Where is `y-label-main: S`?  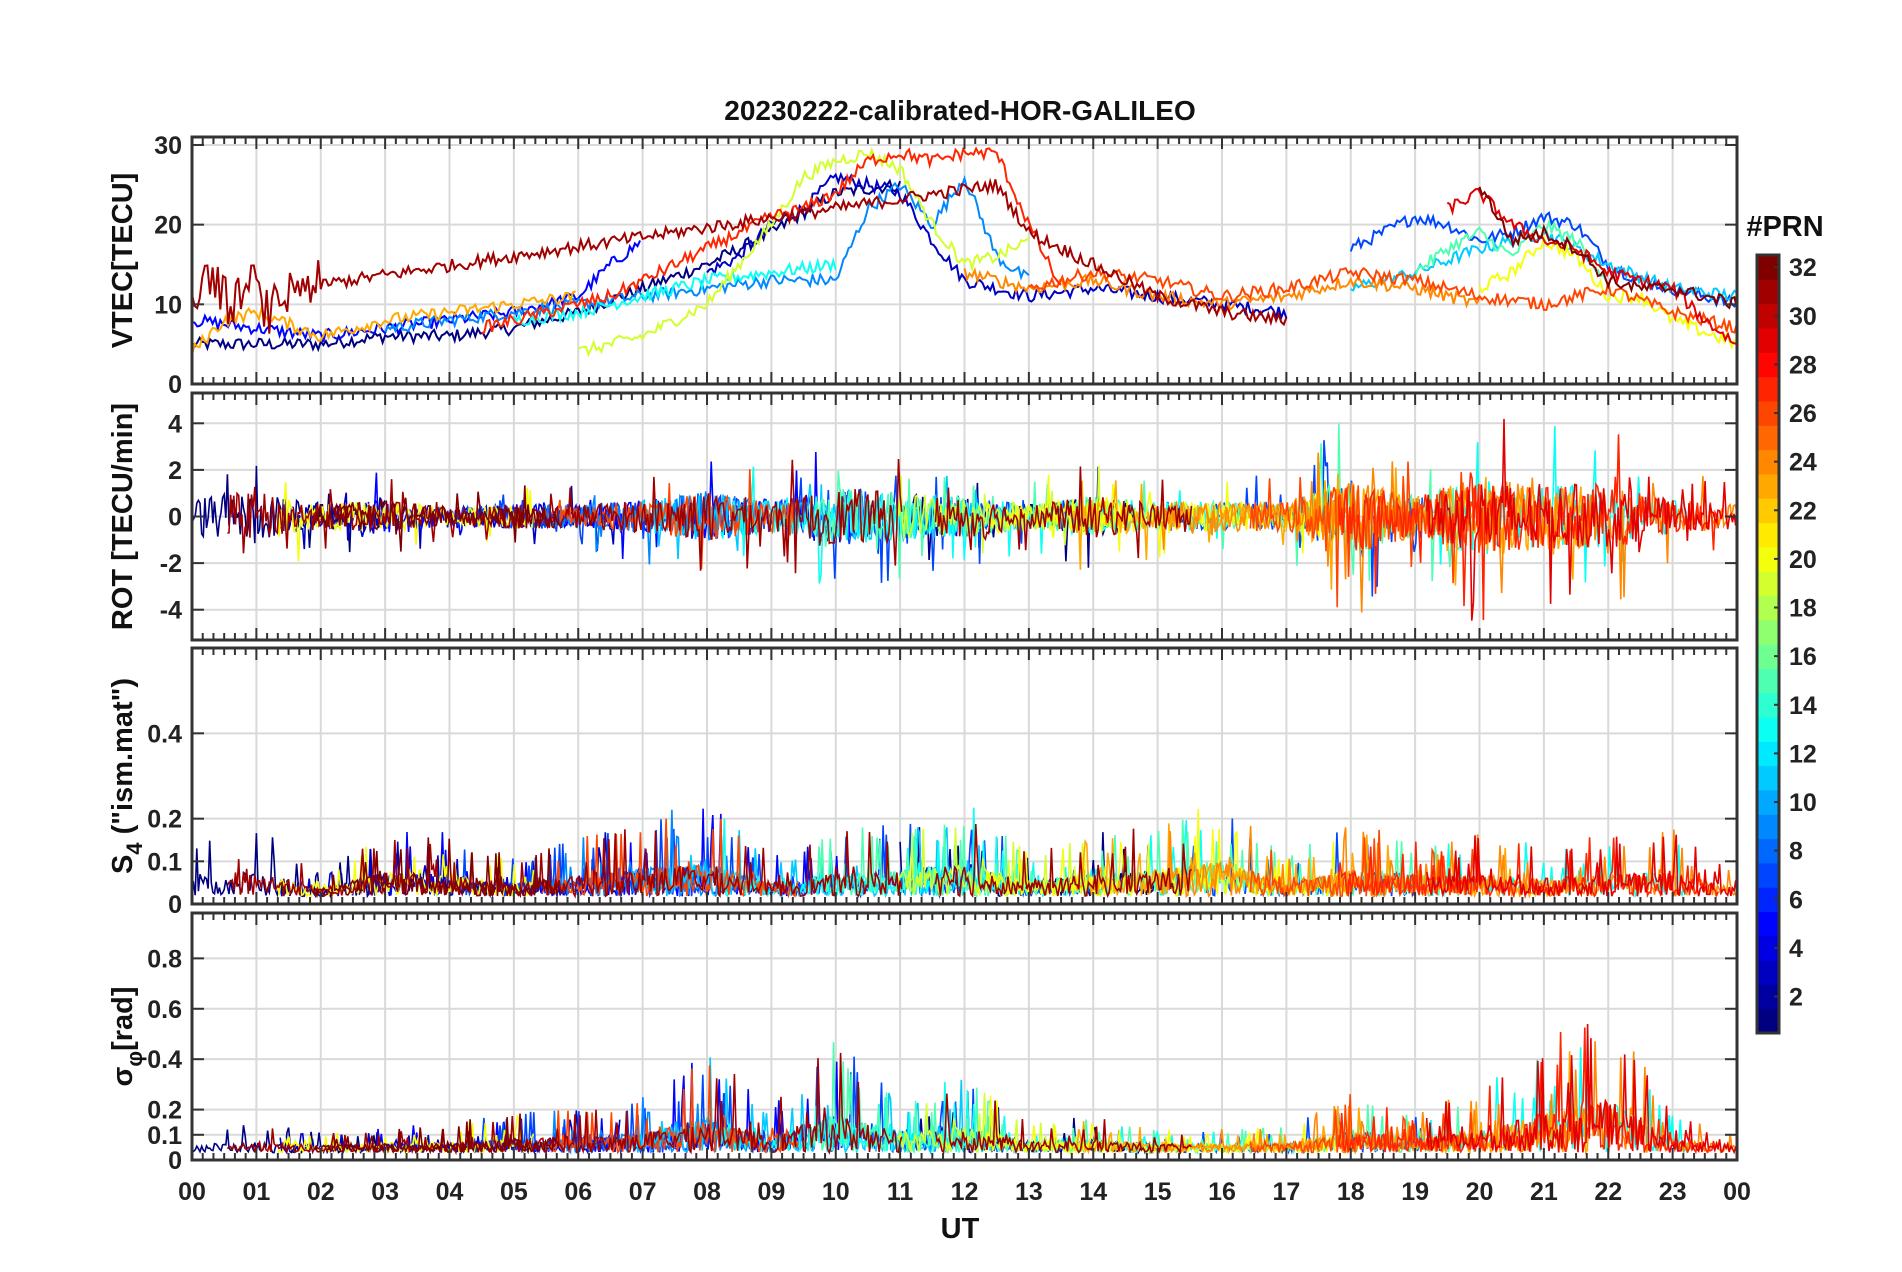 y-label-main: S is located at coordinates (123, 864).